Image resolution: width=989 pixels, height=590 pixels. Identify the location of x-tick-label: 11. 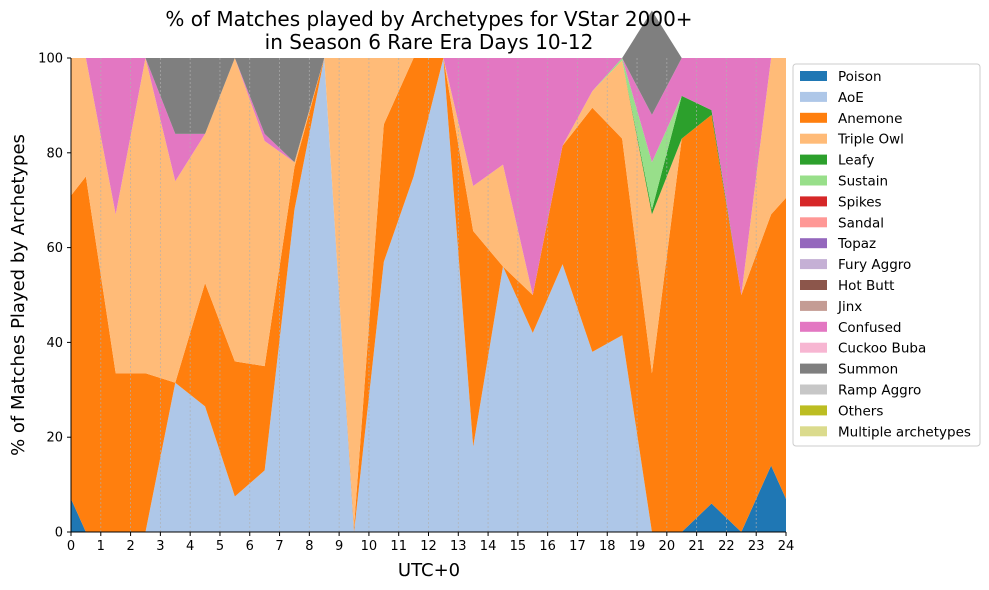
(398, 546).